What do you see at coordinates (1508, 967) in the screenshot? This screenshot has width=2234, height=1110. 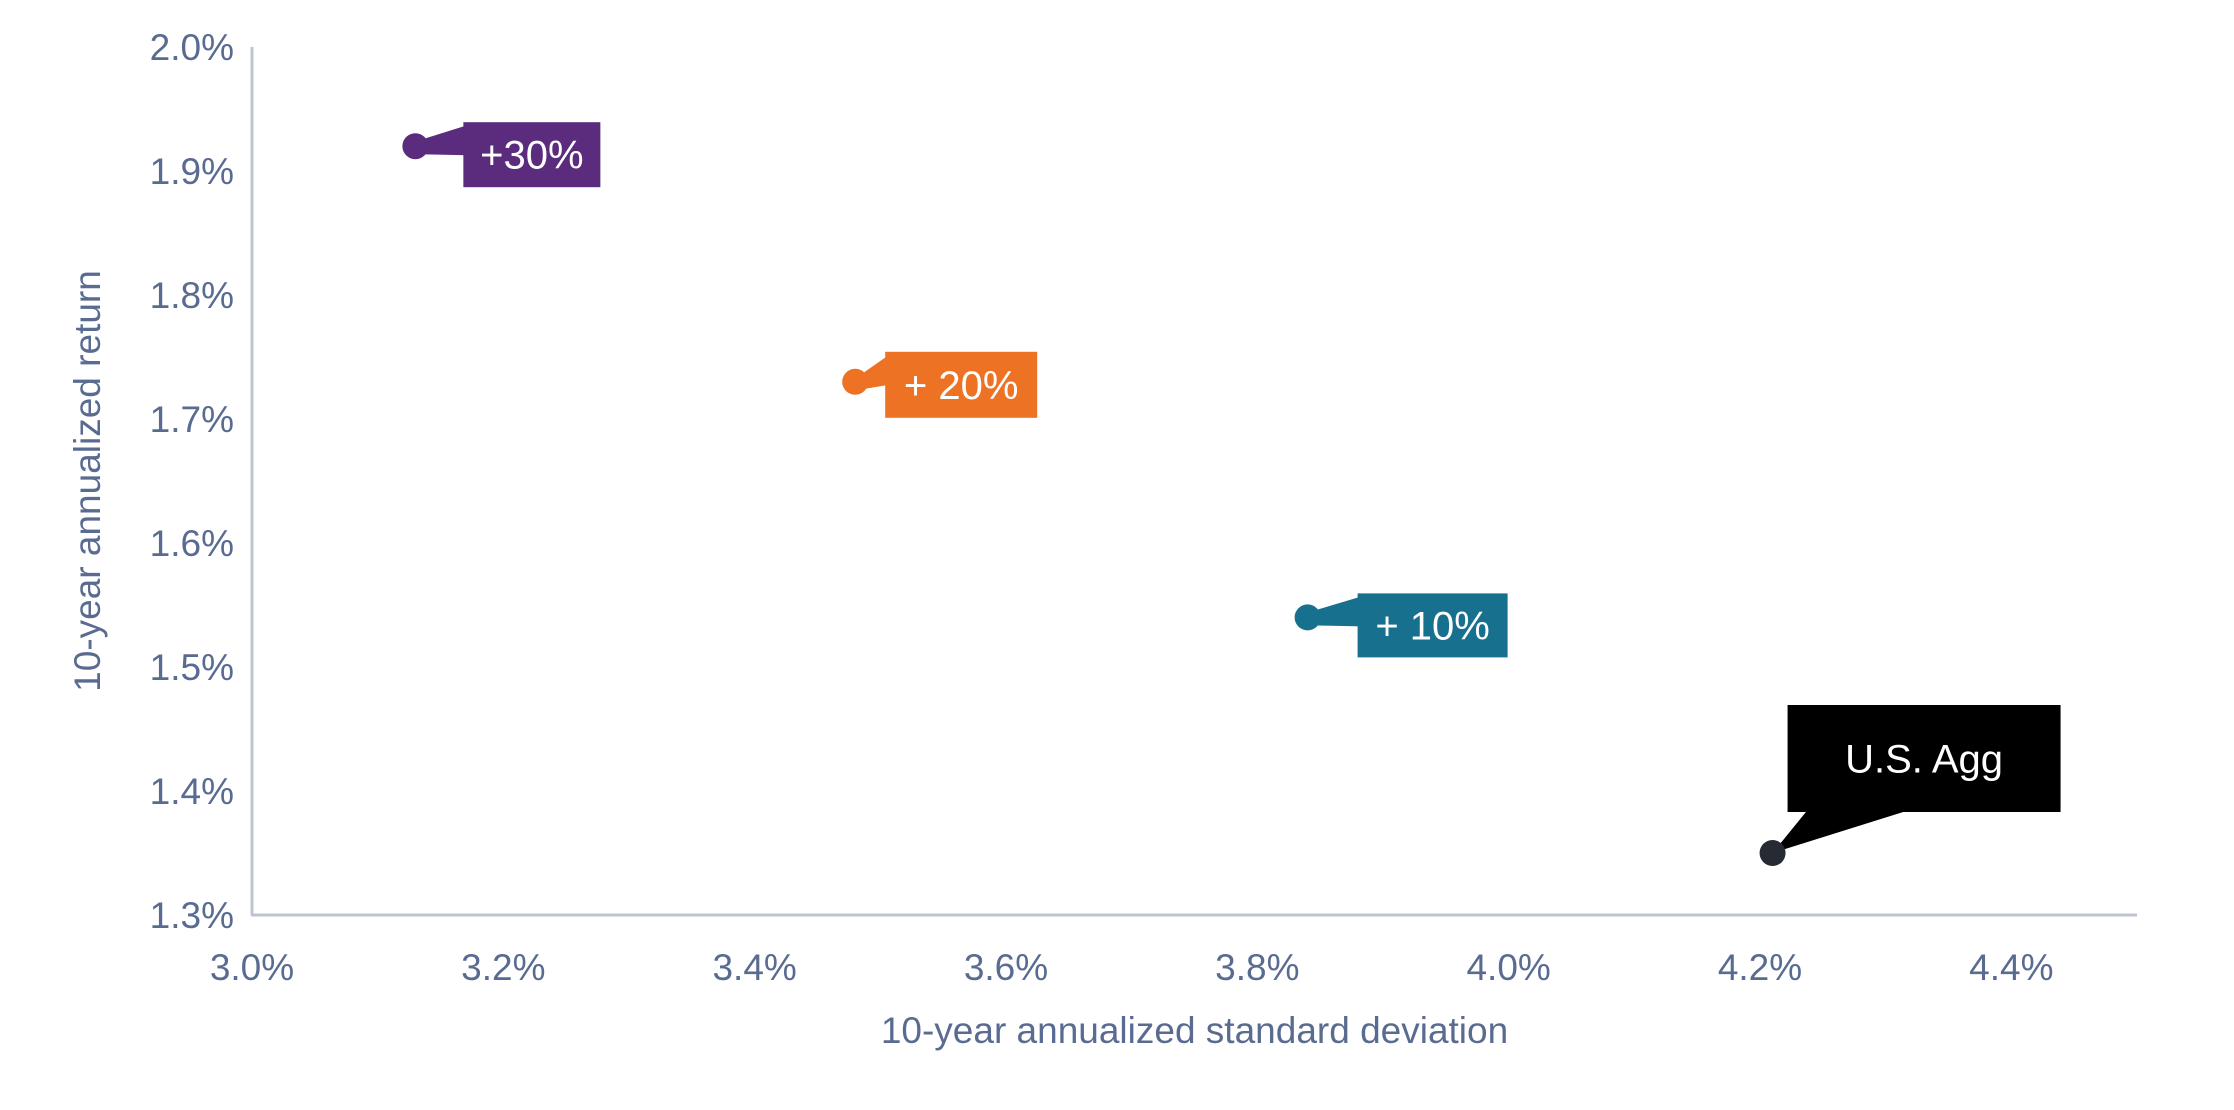 I see `x-tick-label: 4.0%` at bounding box center [1508, 967].